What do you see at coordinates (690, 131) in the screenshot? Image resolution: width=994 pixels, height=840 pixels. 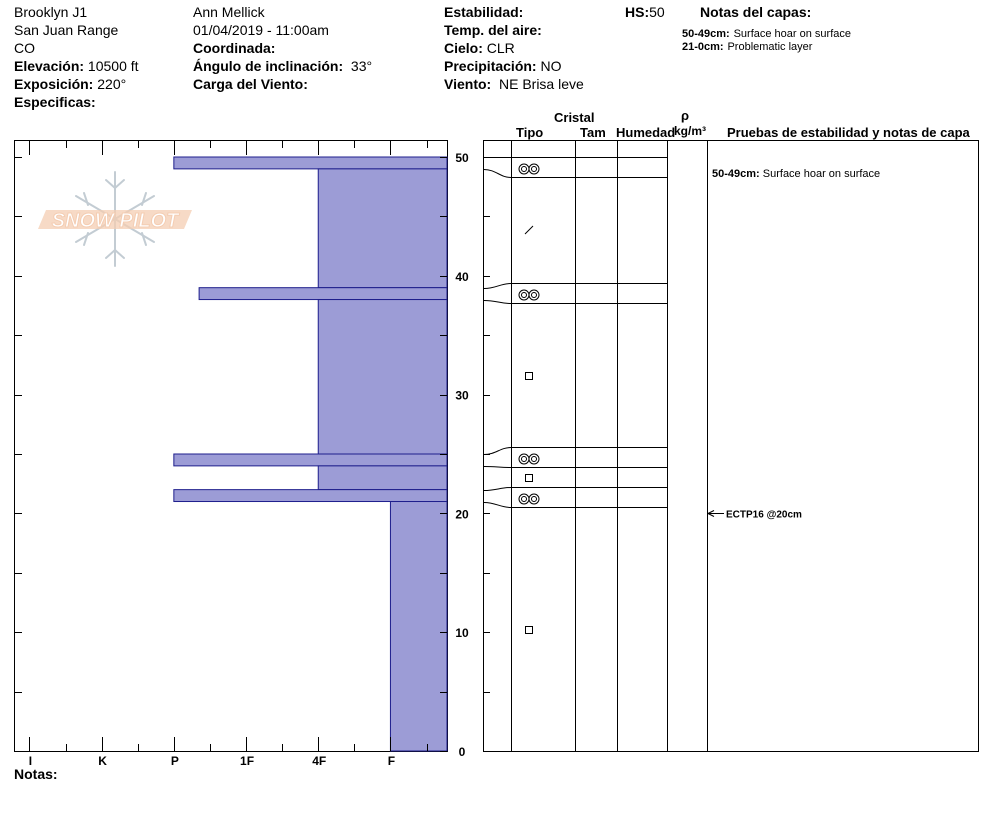 I see `col-density-unit: kg/m³` at bounding box center [690, 131].